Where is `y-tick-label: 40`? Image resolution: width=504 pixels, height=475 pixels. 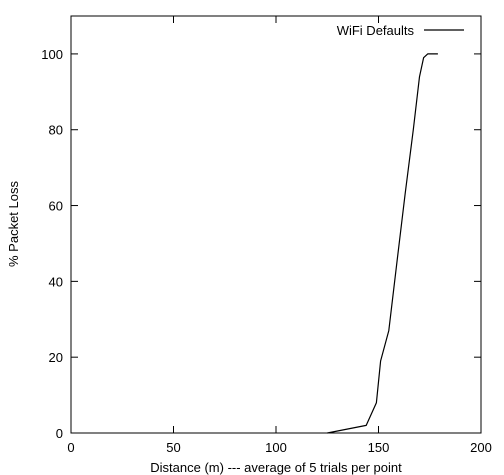
y-tick-label: 40 is located at coordinates (56, 281).